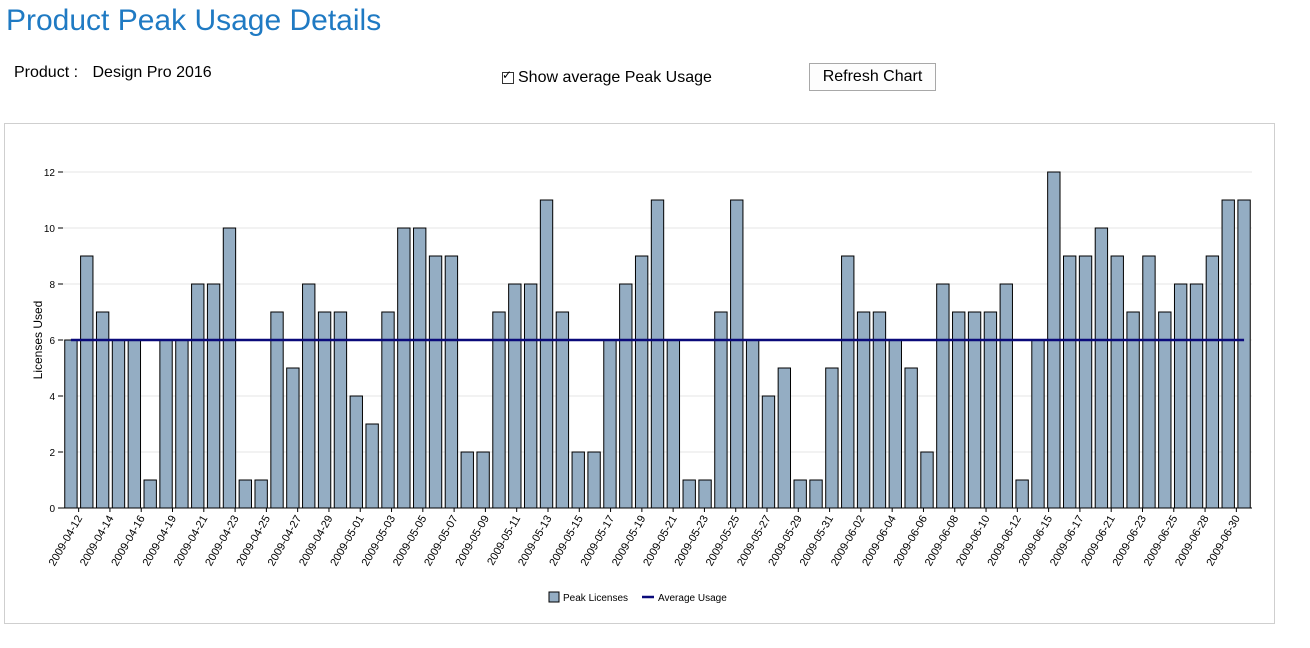 This screenshot has width=1310, height=648. What do you see at coordinates (595, 598) in the screenshot?
I see `legend-peak-licenses: Peak Licenses` at bounding box center [595, 598].